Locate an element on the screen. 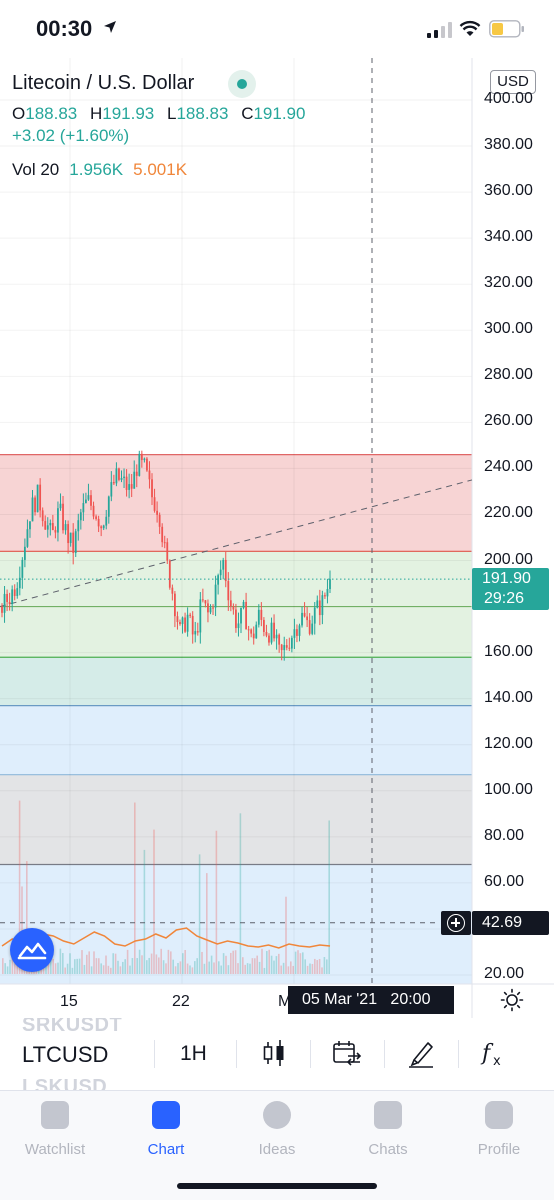 This screenshot has width=554, height=1200. market-status-indicator is located at coordinates (242, 84).